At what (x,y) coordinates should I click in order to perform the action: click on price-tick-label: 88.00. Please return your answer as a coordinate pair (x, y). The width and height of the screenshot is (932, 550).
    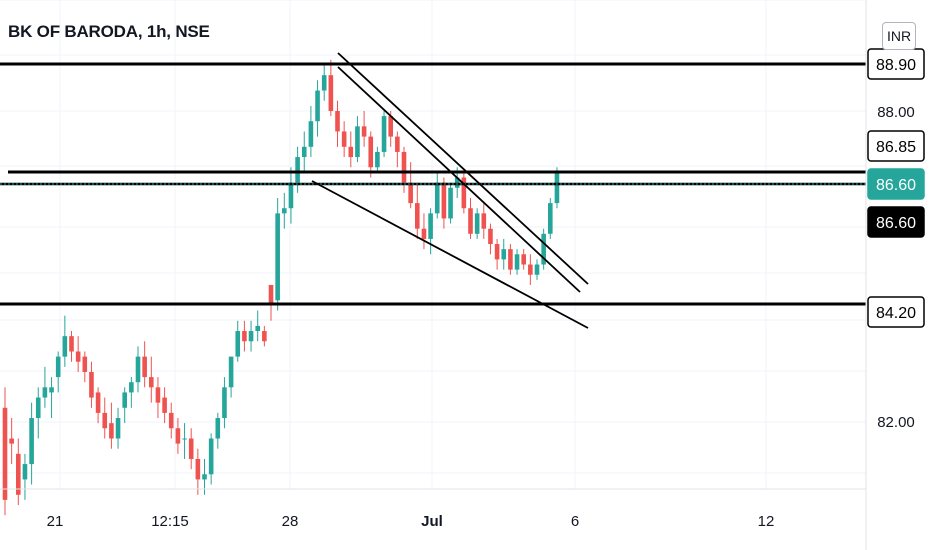
    Looking at the image, I should click on (896, 112).